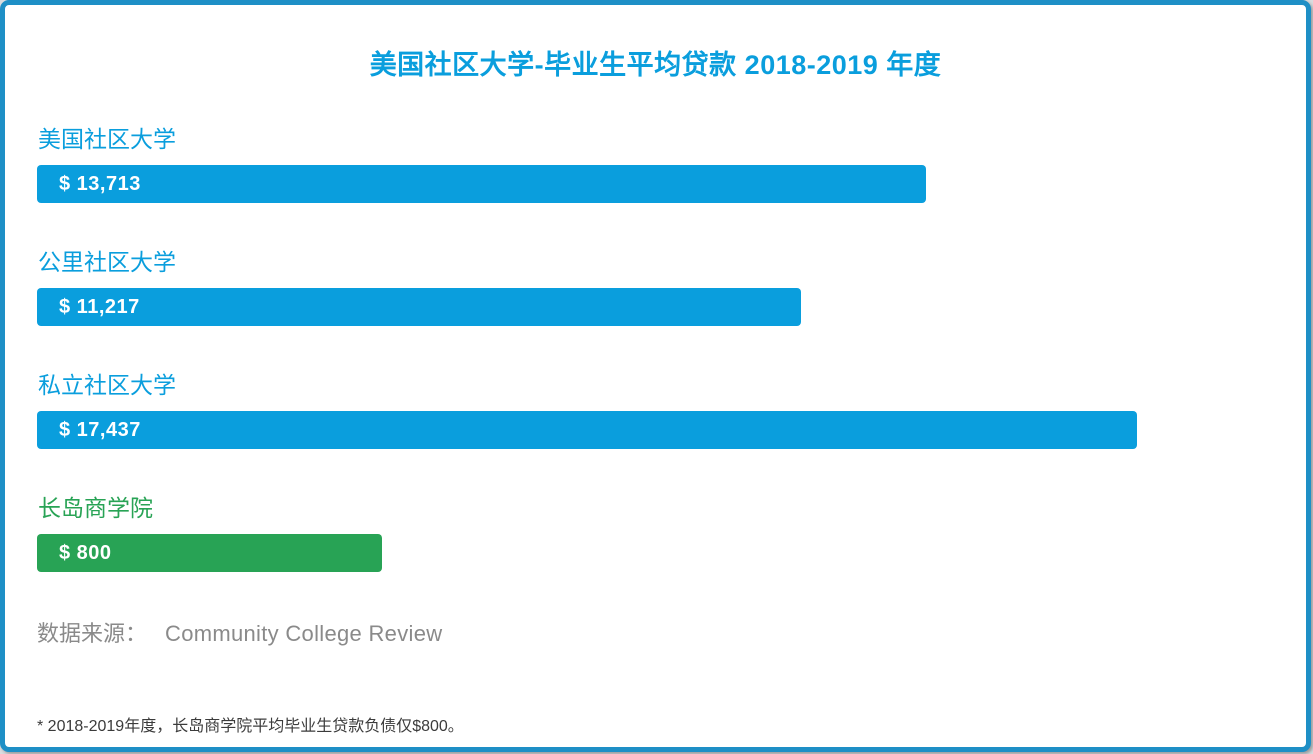  What do you see at coordinates (210, 553) in the screenshot?
I see `bar: $ 800` at bounding box center [210, 553].